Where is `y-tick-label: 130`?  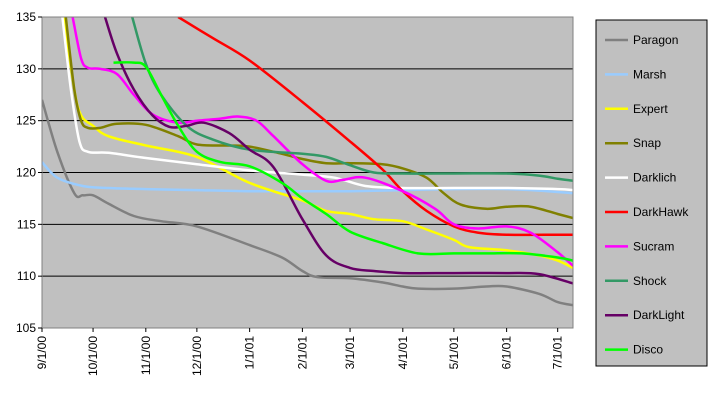
y-tick-label: 130 is located at coordinates (26, 69).